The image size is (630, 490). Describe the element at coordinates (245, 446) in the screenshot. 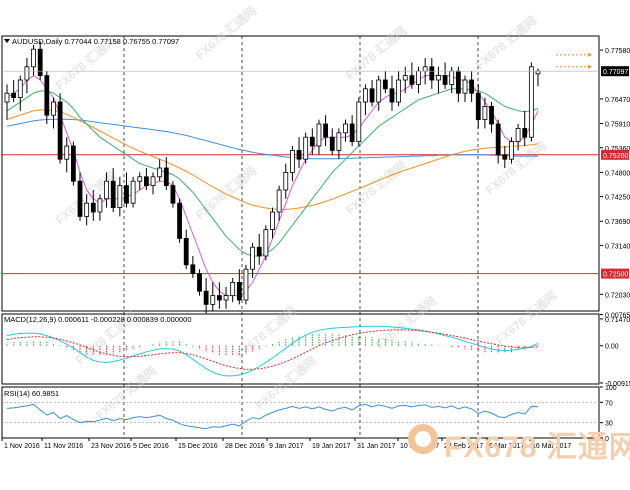

I see `date-tick-label: 28 Dec 2016` at that location.